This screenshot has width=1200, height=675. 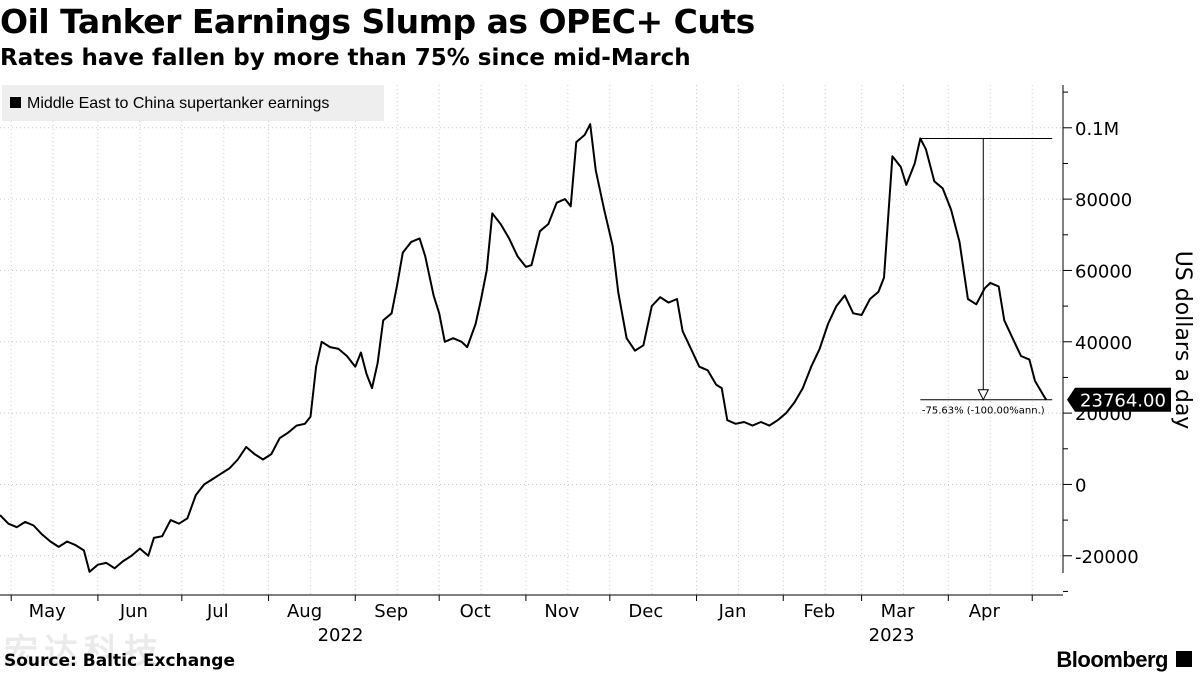 What do you see at coordinates (1107, 557) in the screenshot?
I see `y-tick-label: -20000` at bounding box center [1107, 557].